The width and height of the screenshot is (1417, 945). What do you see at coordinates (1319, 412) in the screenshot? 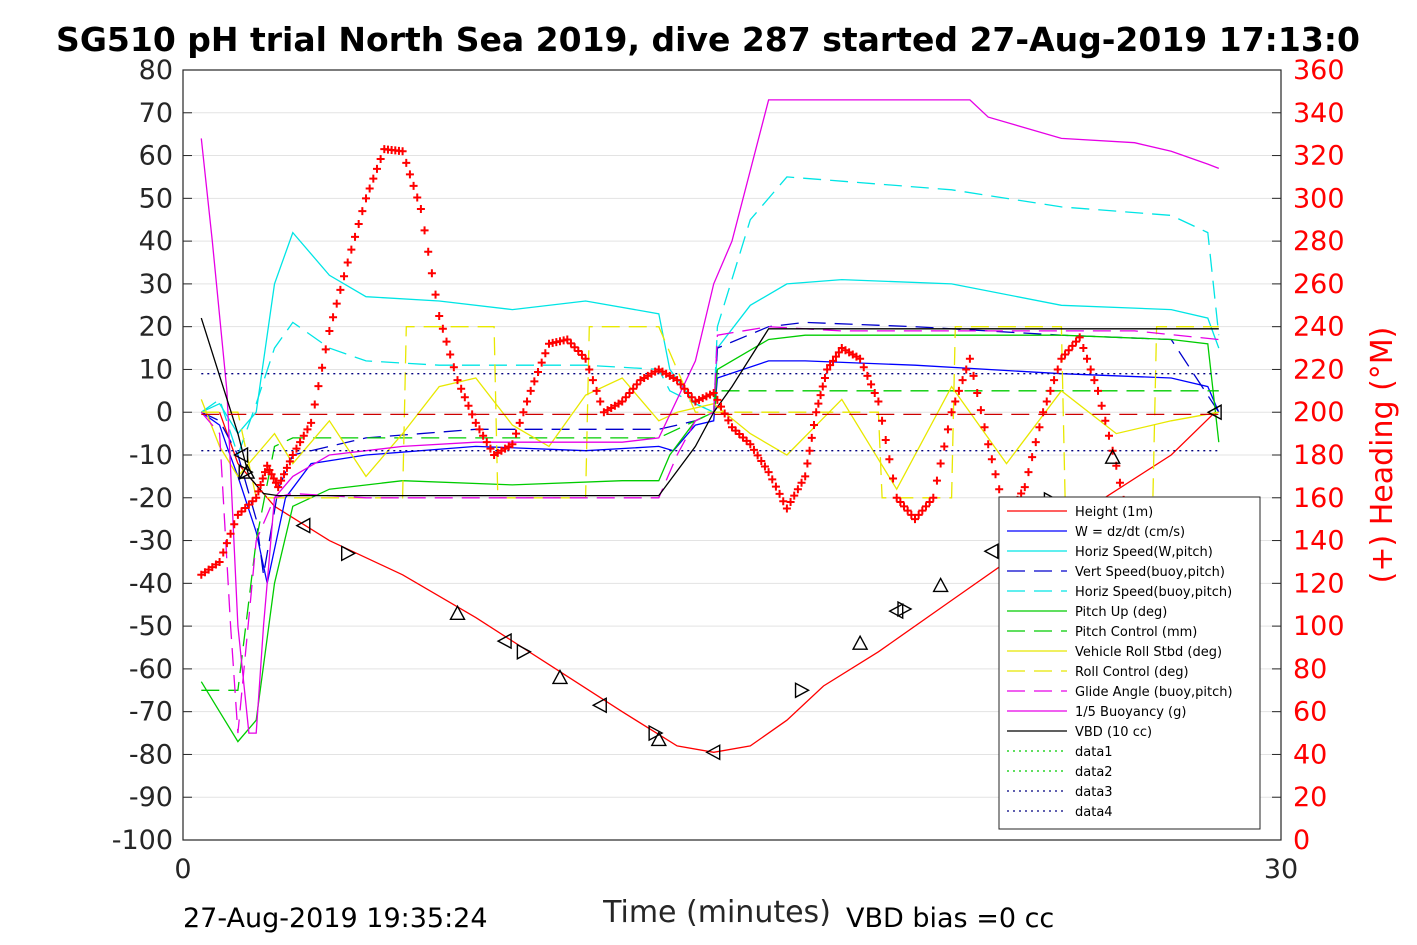
I see `right-tick-label: 200` at bounding box center [1319, 412].